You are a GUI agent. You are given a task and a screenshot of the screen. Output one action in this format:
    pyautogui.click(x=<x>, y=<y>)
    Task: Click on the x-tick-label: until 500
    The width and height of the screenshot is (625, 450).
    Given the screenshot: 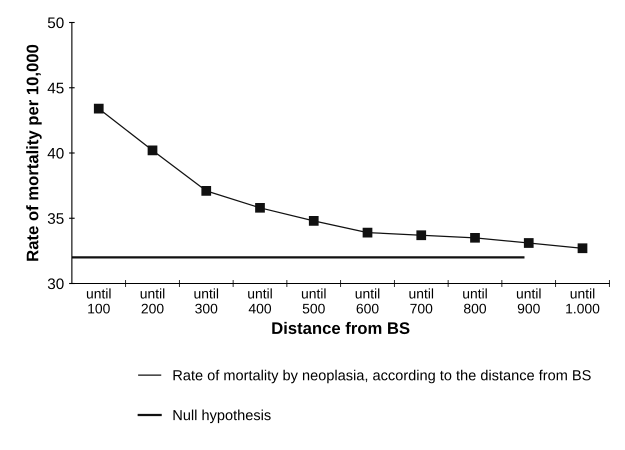 What is the action you would take?
    pyautogui.click(x=314, y=301)
    